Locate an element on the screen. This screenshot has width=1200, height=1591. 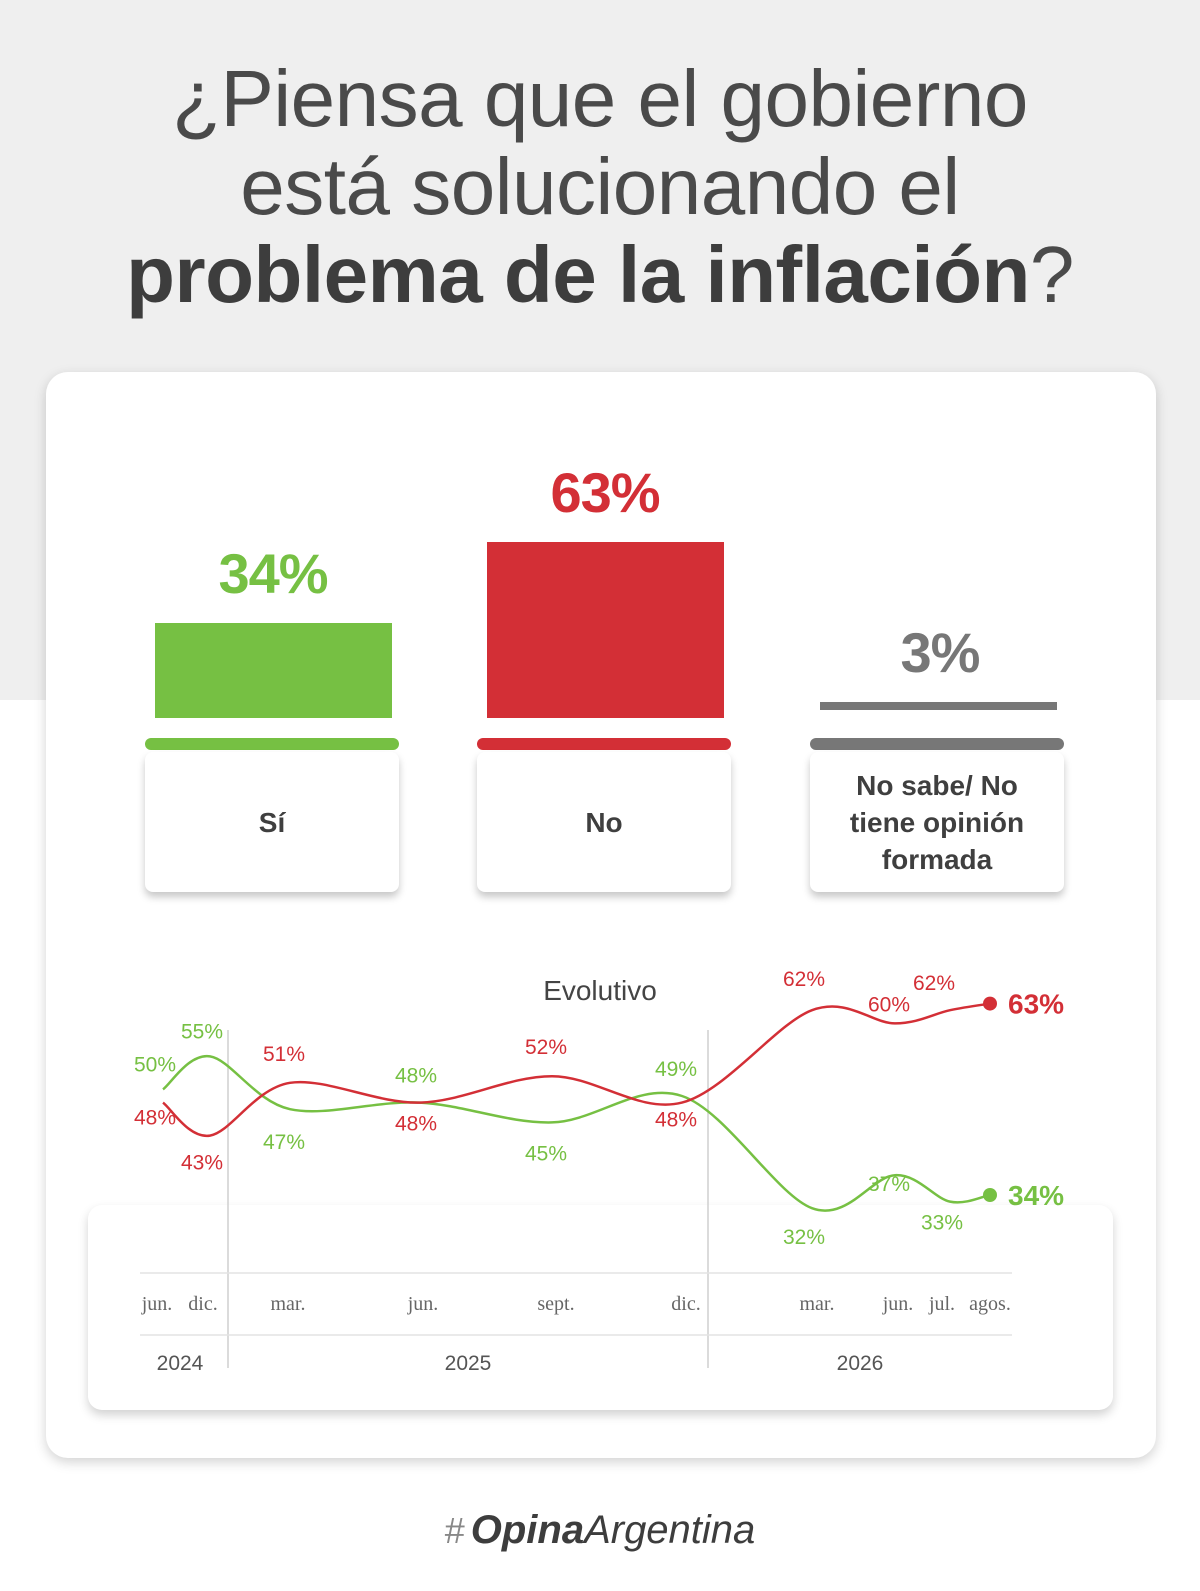
no-bar is located at coordinates (605, 629).